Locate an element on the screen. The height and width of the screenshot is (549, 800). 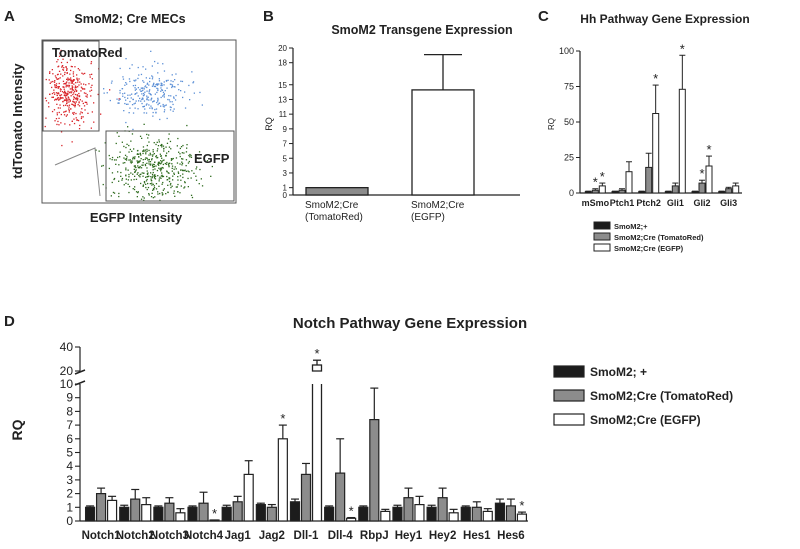
hh-category-label: Ptch2 is located at coordinates (648, 203).